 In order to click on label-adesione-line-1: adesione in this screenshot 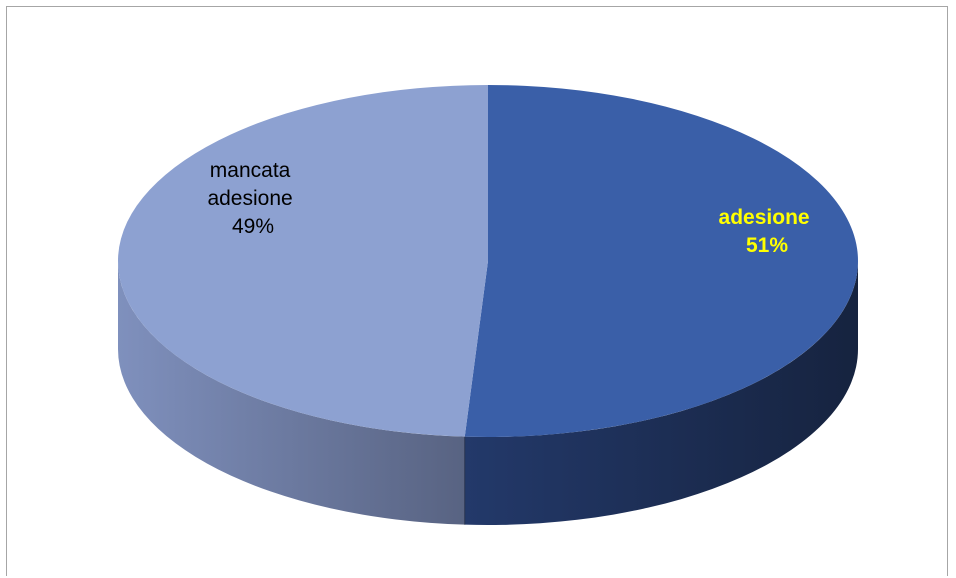, I will do `click(764, 217)`.